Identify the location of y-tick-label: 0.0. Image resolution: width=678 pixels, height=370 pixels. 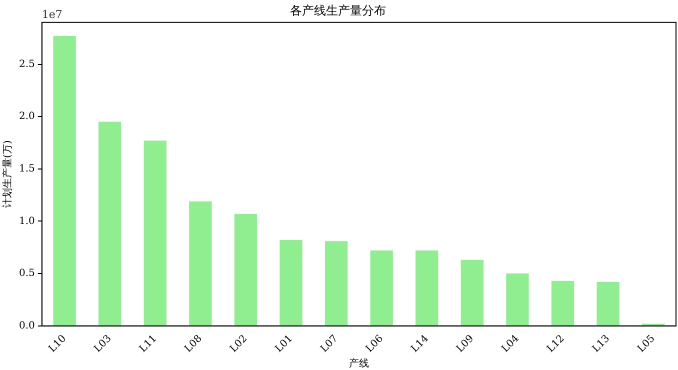
(26, 326).